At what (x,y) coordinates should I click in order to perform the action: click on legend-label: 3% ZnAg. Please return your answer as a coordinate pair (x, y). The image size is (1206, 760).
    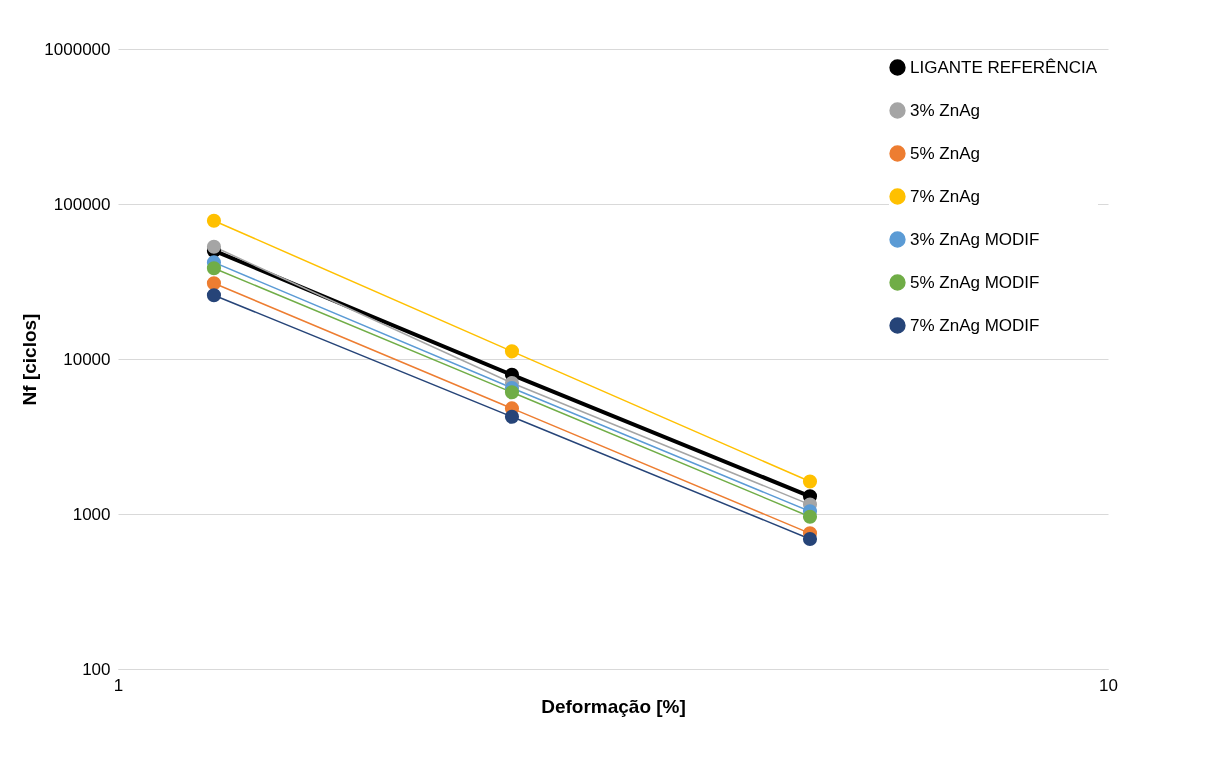
    Looking at the image, I should click on (945, 110).